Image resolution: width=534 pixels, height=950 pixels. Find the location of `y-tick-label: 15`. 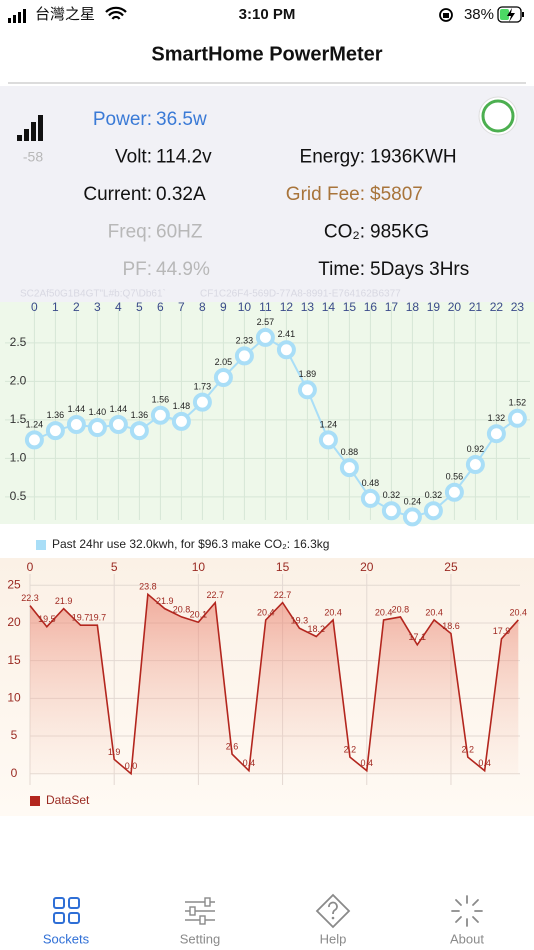

y-tick-label: 15 is located at coordinates (14, 660).